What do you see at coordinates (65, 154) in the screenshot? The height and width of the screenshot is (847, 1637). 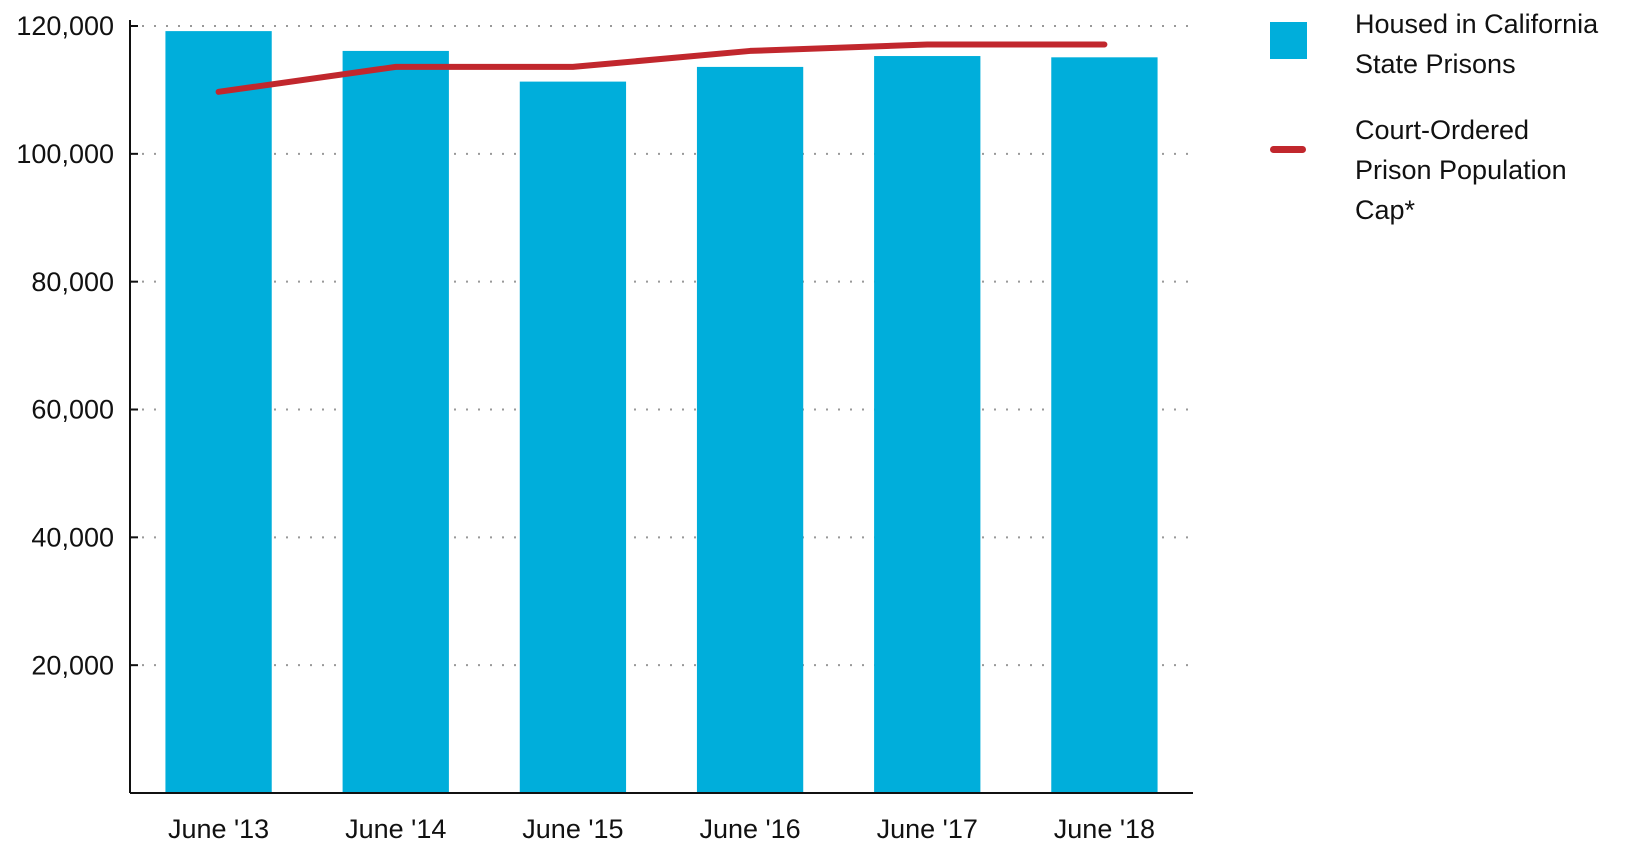 I see `y-tick-label: 100,000` at bounding box center [65, 154].